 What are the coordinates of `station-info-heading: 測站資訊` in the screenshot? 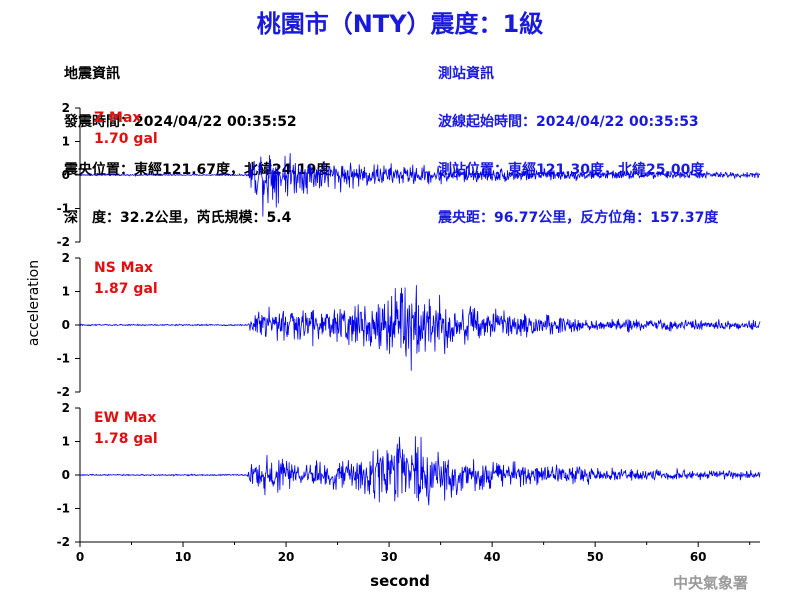 It's located at (466, 74).